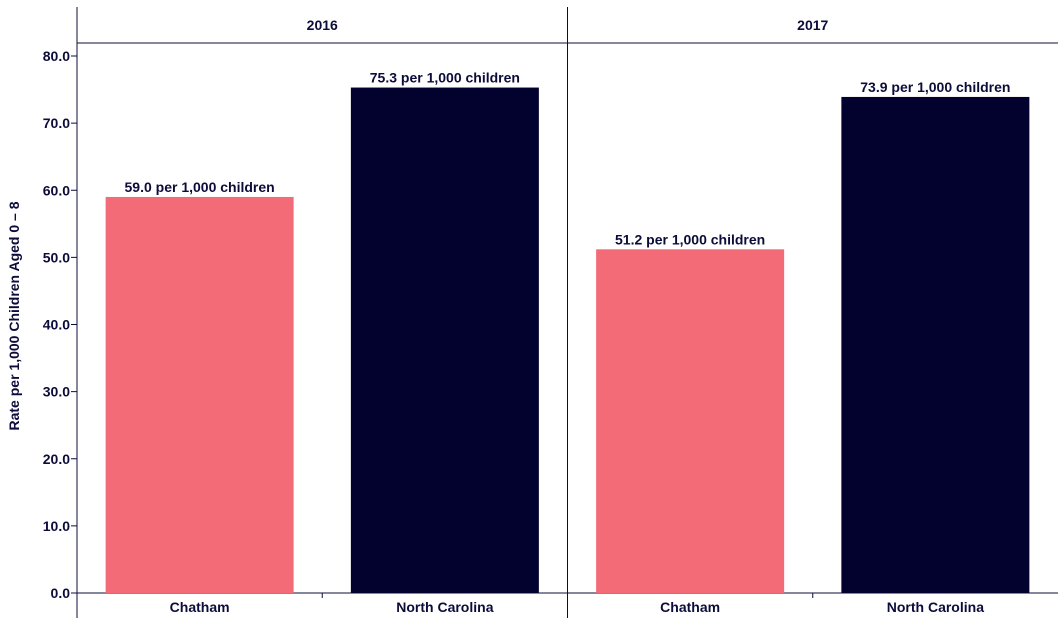 This screenshot has width=1061, height=618. What do you see at coordinates (56, 526) in the screenshot?
I see `y-tick-label: 10.0` at bounding box center [56, 526].